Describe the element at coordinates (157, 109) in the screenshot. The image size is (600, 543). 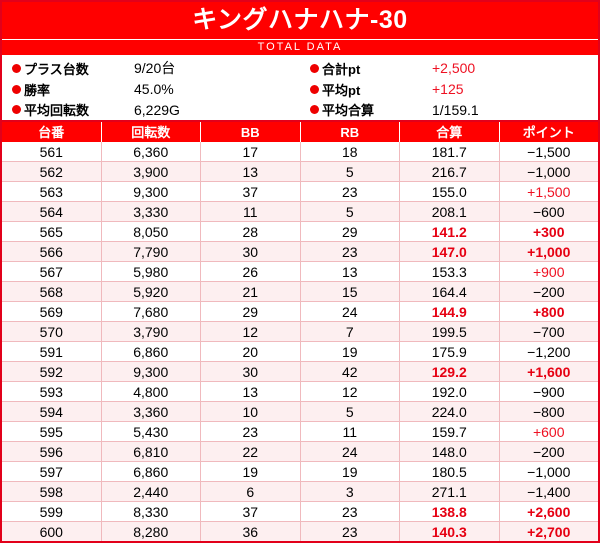
I see `summary-value: 6,229G` at that location.